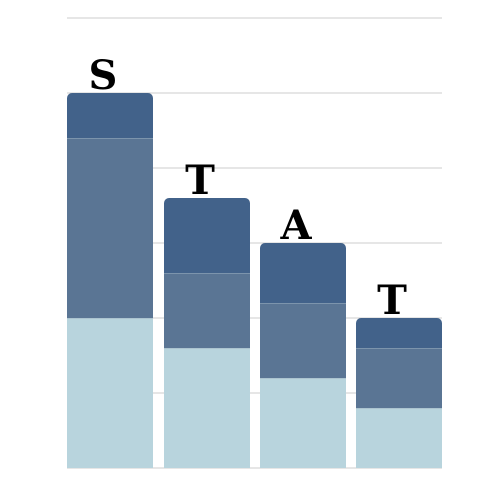 This screenshot has height=504, width=500. I want to click on letter-3: A, so click(295, 225).